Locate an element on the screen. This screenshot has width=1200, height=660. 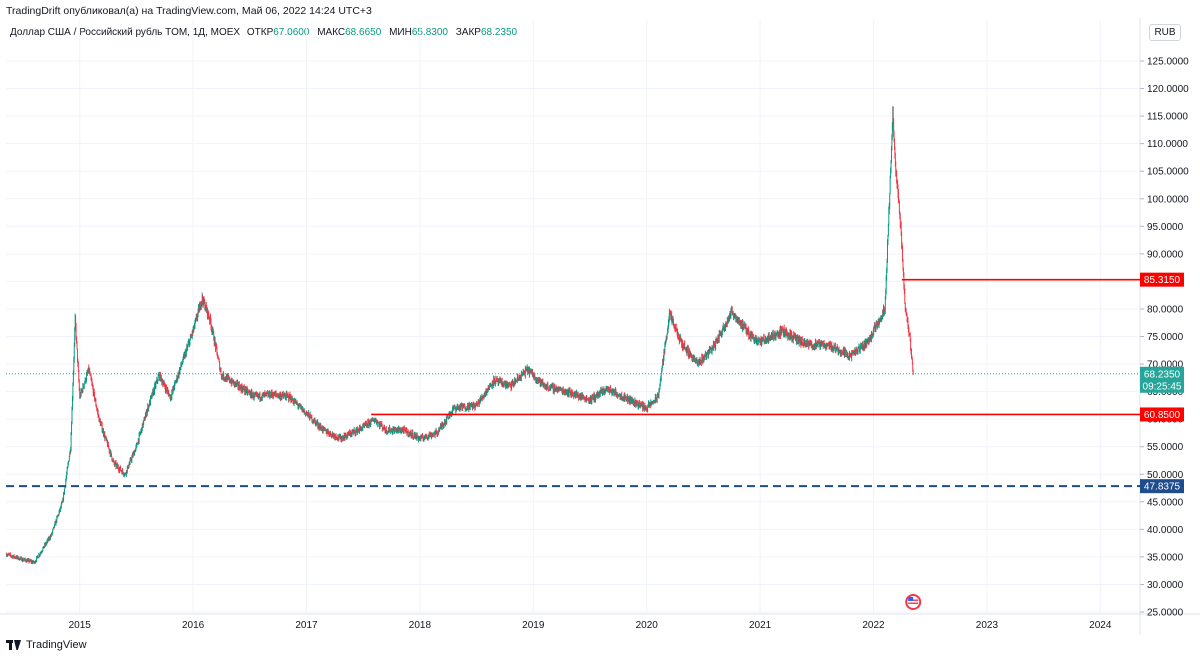
y-tick-label: 90.0000 is located at coordinates (1165, 254).